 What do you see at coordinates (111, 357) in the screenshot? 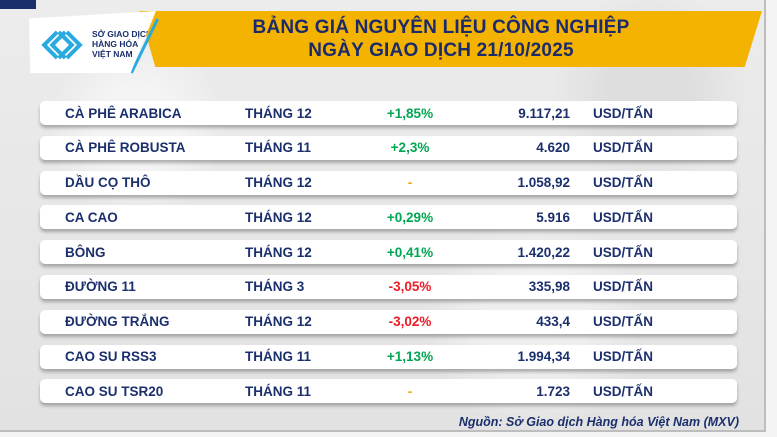
I see `commodity-name: CAO SU RSS3` at bounding box center [111, 357].